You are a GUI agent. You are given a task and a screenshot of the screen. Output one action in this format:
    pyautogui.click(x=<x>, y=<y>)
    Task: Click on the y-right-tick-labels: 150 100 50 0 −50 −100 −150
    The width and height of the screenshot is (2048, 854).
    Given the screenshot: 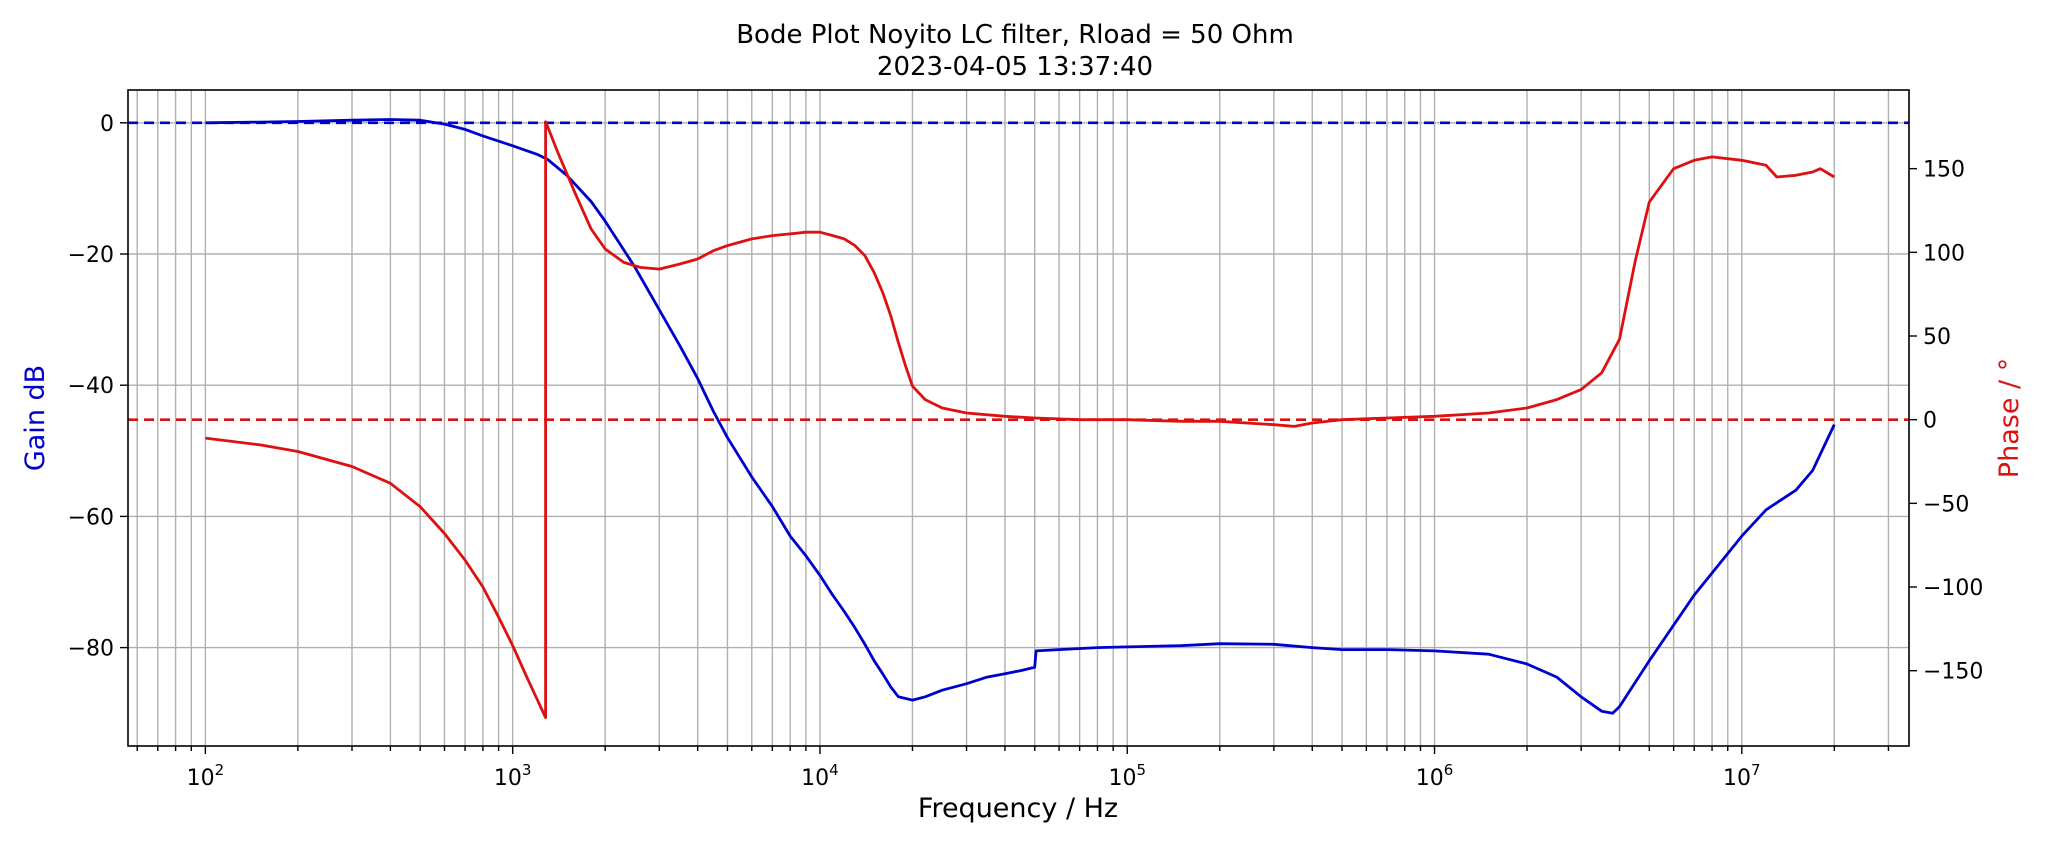 What is the action you would take?
    pyautogui.click(x=1953, y=421)
    